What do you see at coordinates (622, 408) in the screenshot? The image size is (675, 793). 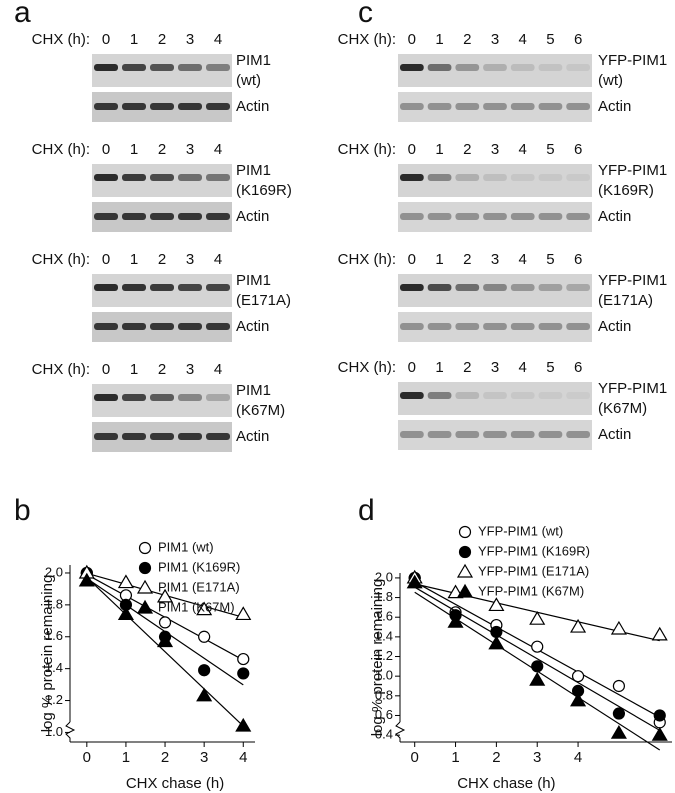 I see `protein-label: (K67M)` at bounding box center [622, 408].